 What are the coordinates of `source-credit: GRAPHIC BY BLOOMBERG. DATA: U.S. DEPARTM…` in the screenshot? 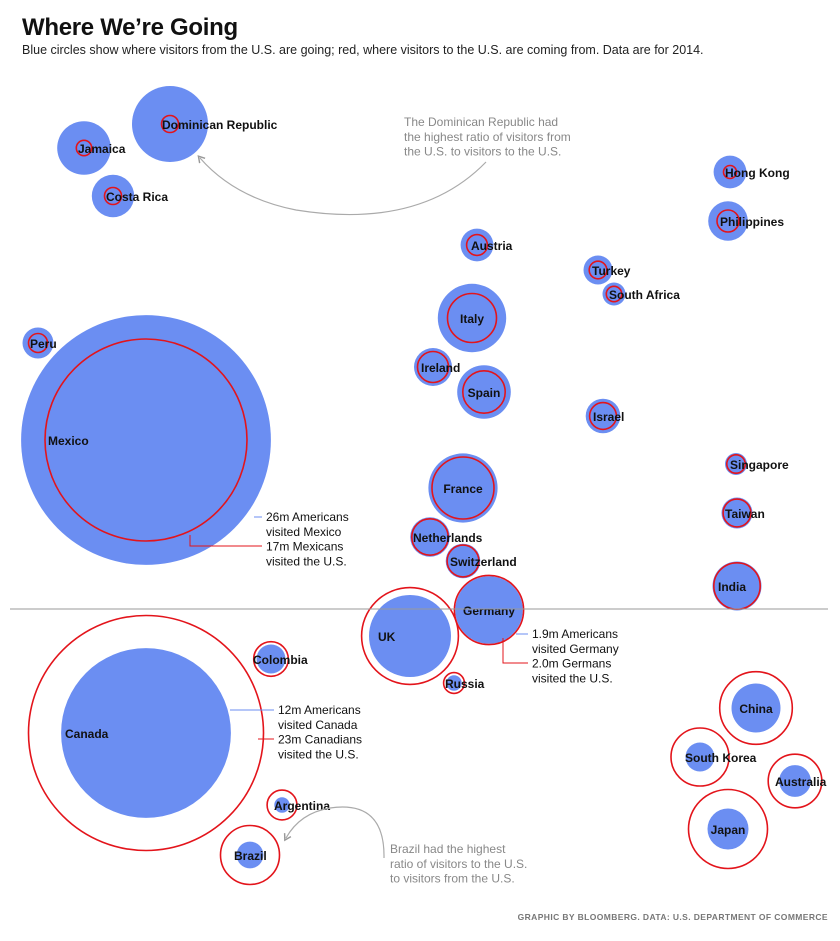 It's located at (672, 917).